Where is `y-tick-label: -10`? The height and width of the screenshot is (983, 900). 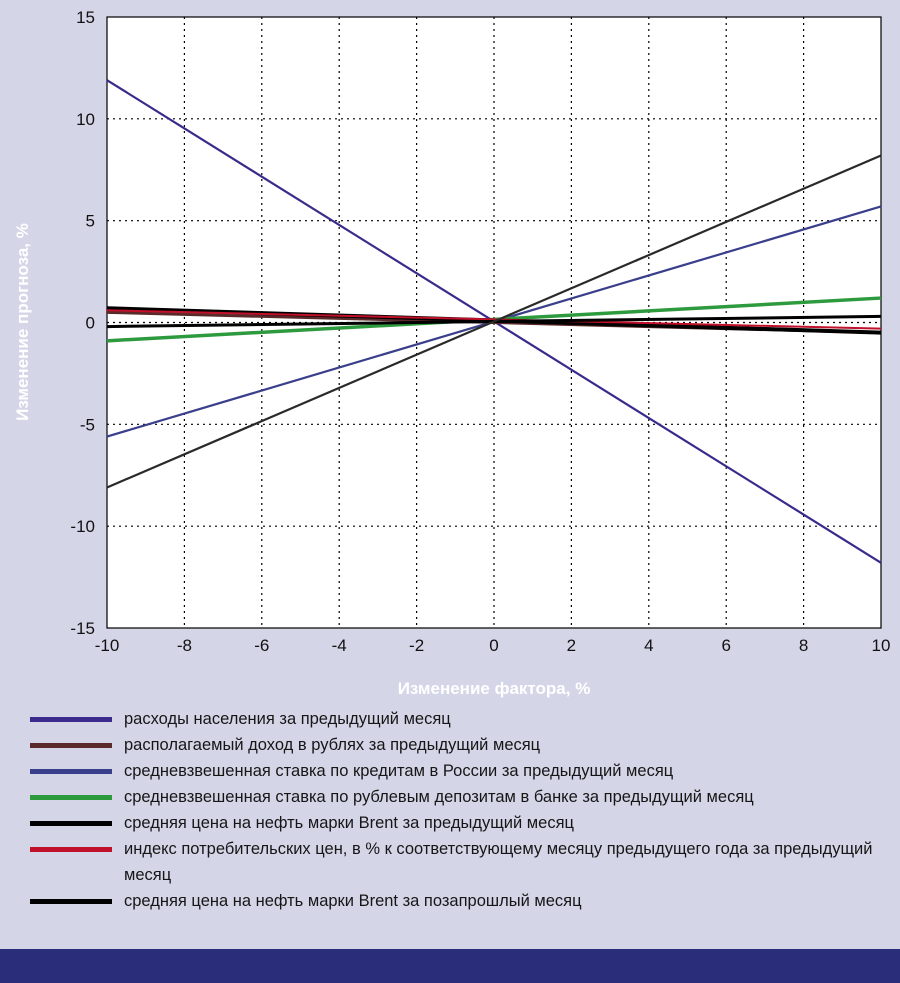 y-tick-label: -10 is located at coordinates (82, 526).